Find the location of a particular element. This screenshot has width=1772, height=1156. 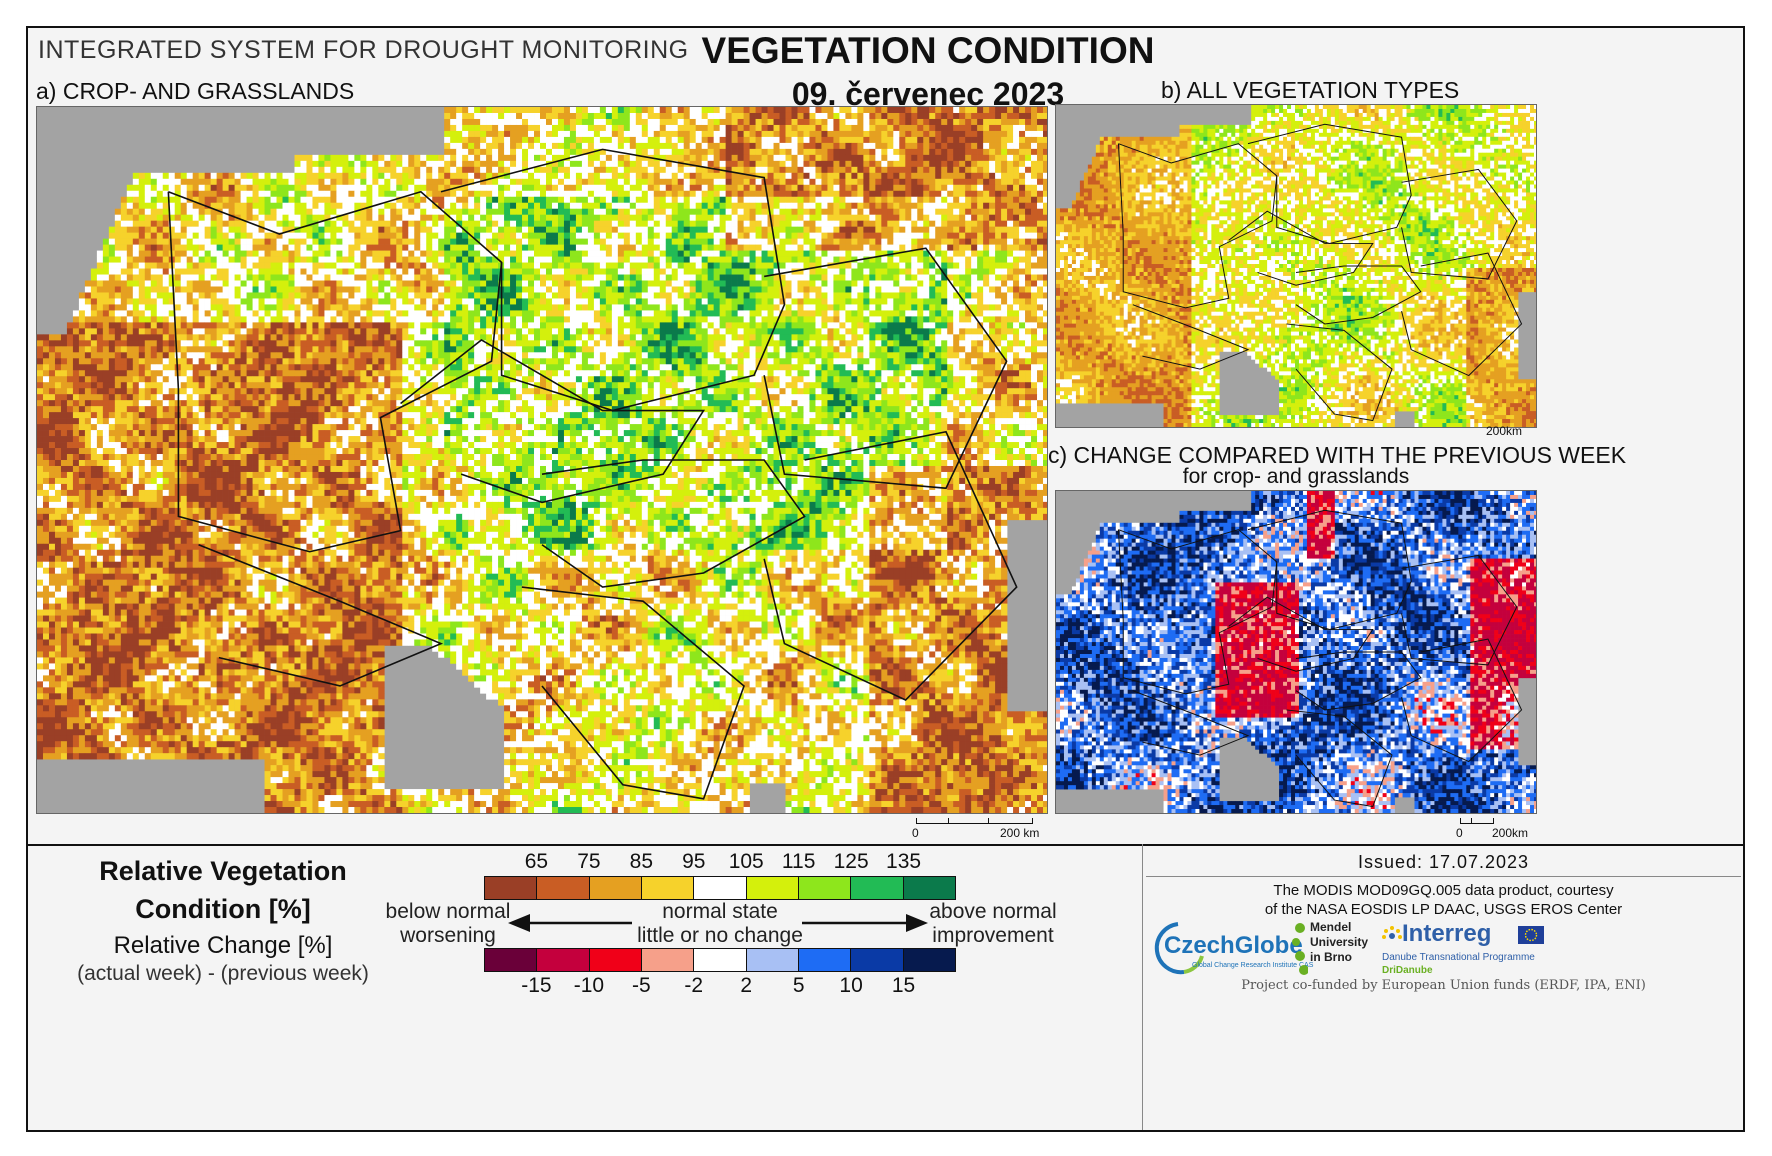

issued-divider is located at coordinates (1443, 876).